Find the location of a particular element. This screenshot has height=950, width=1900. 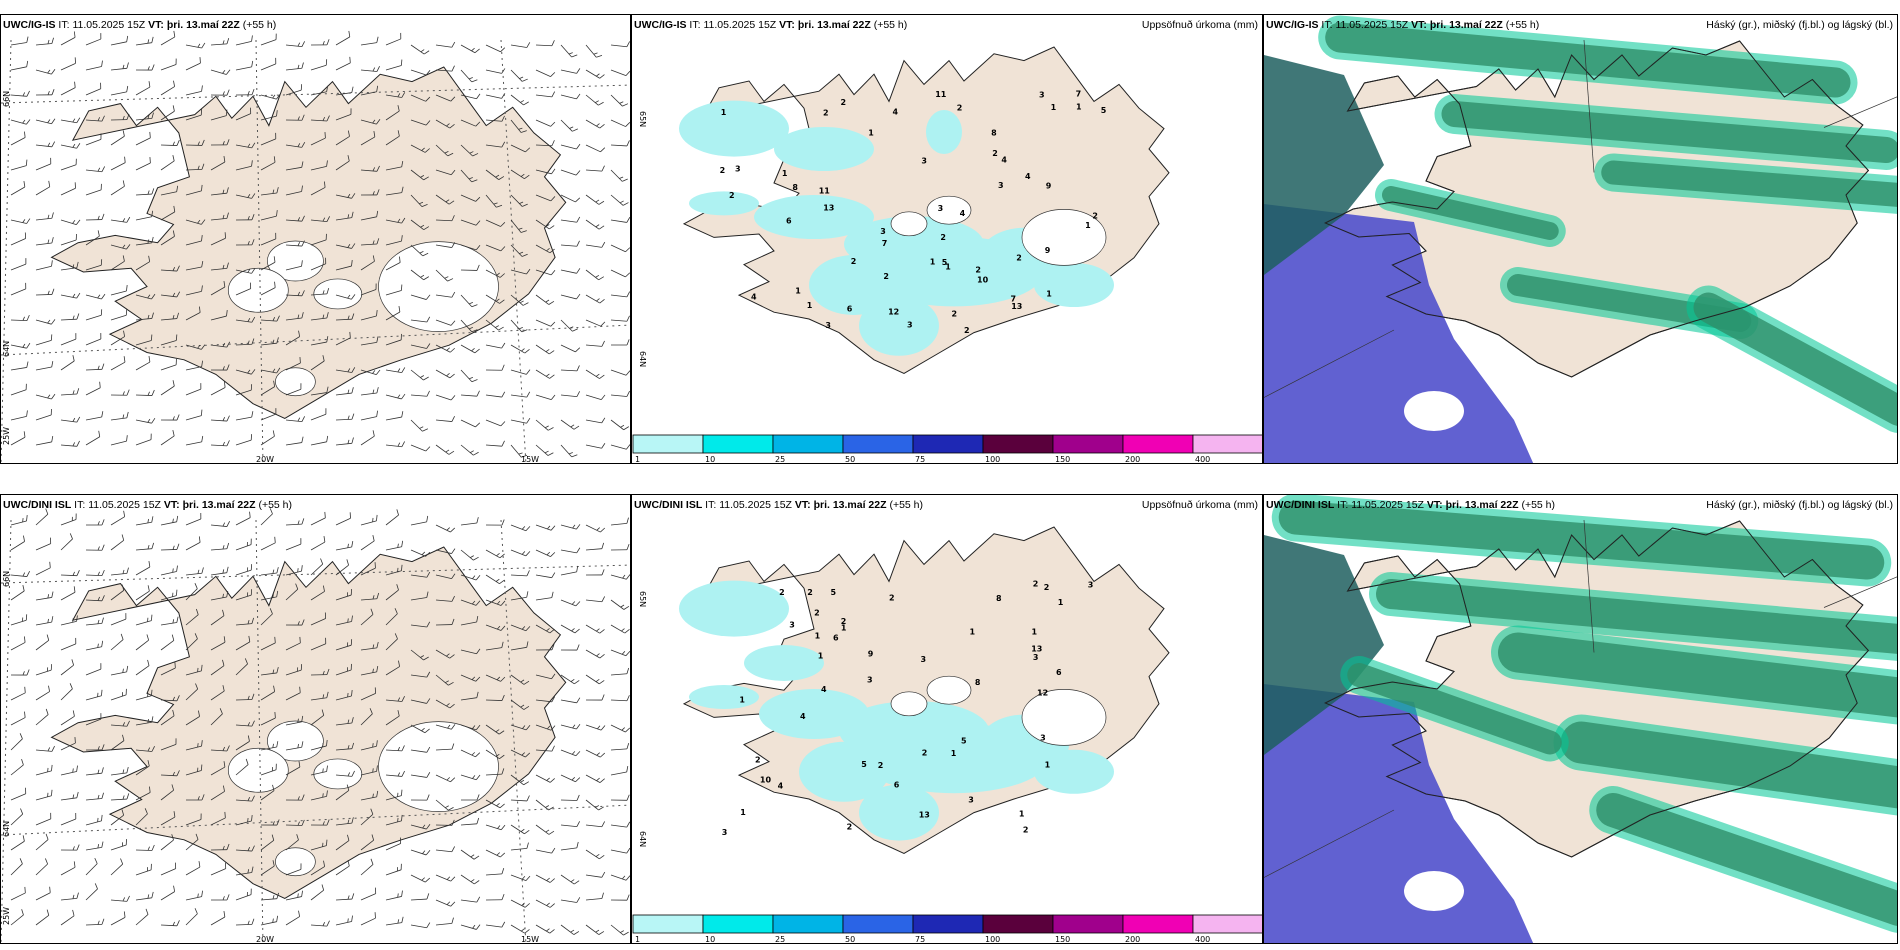

precip-value: 7 is located at coordinates (1079, 94).